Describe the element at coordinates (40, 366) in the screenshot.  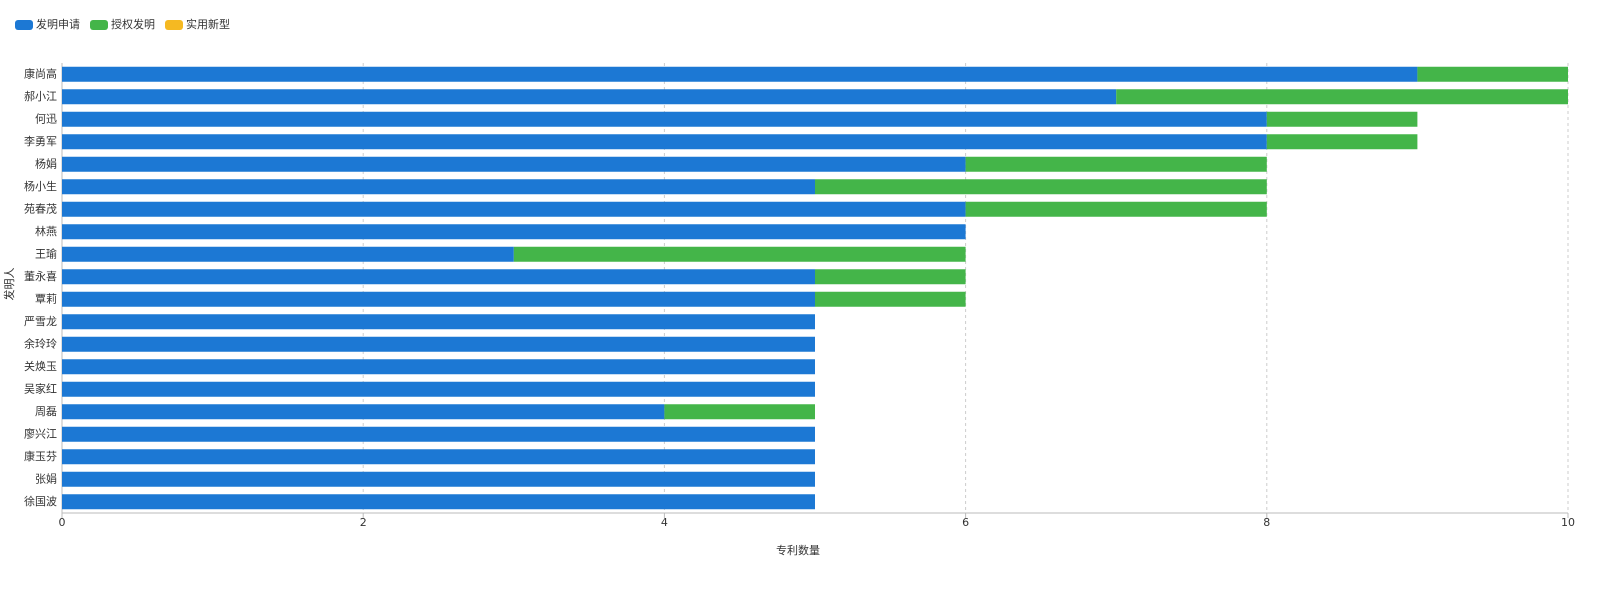
I see `y-tick-label: 关焕玉` at that location.